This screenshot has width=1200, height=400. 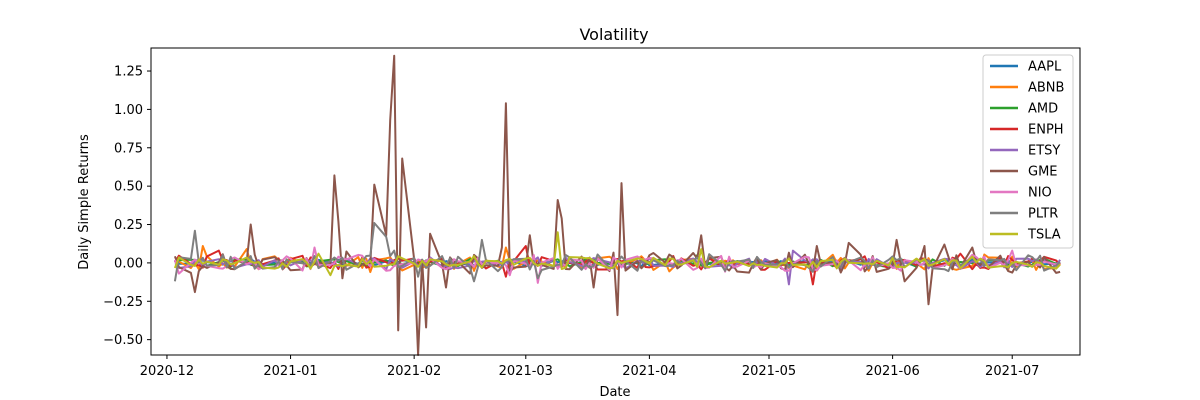 What do you see at coordinates (1043, 109) in the screenshot?
I see `legend-label-amd: AMD` at bounding box center [1043, 109].